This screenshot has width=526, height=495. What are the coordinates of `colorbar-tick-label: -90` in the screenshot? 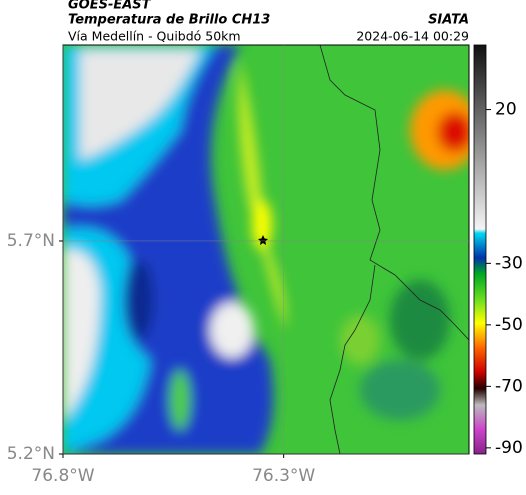 It's located at (509, 448).